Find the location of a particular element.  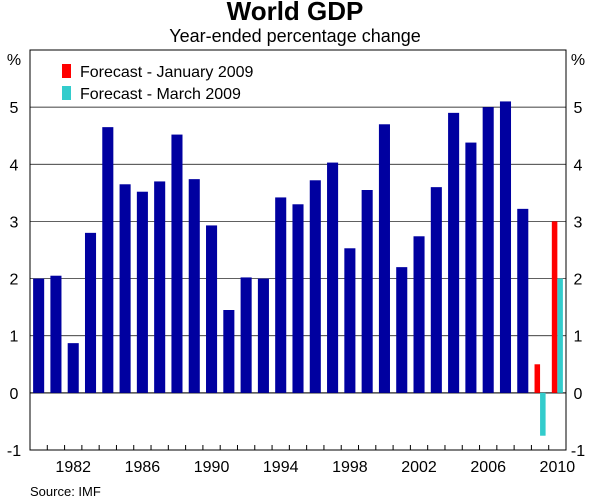

bar-2006 is located at coordinates (488, 250).